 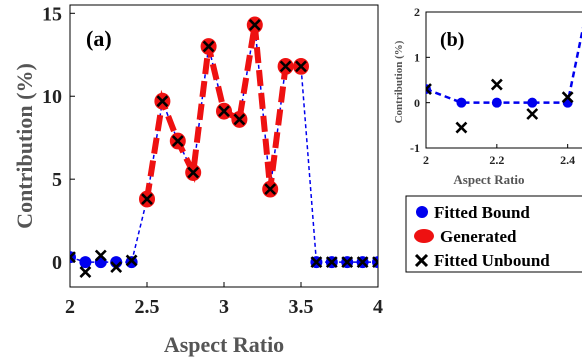 I want to click on legend-marker-fitted-unbound, so click(x=421, y=260).